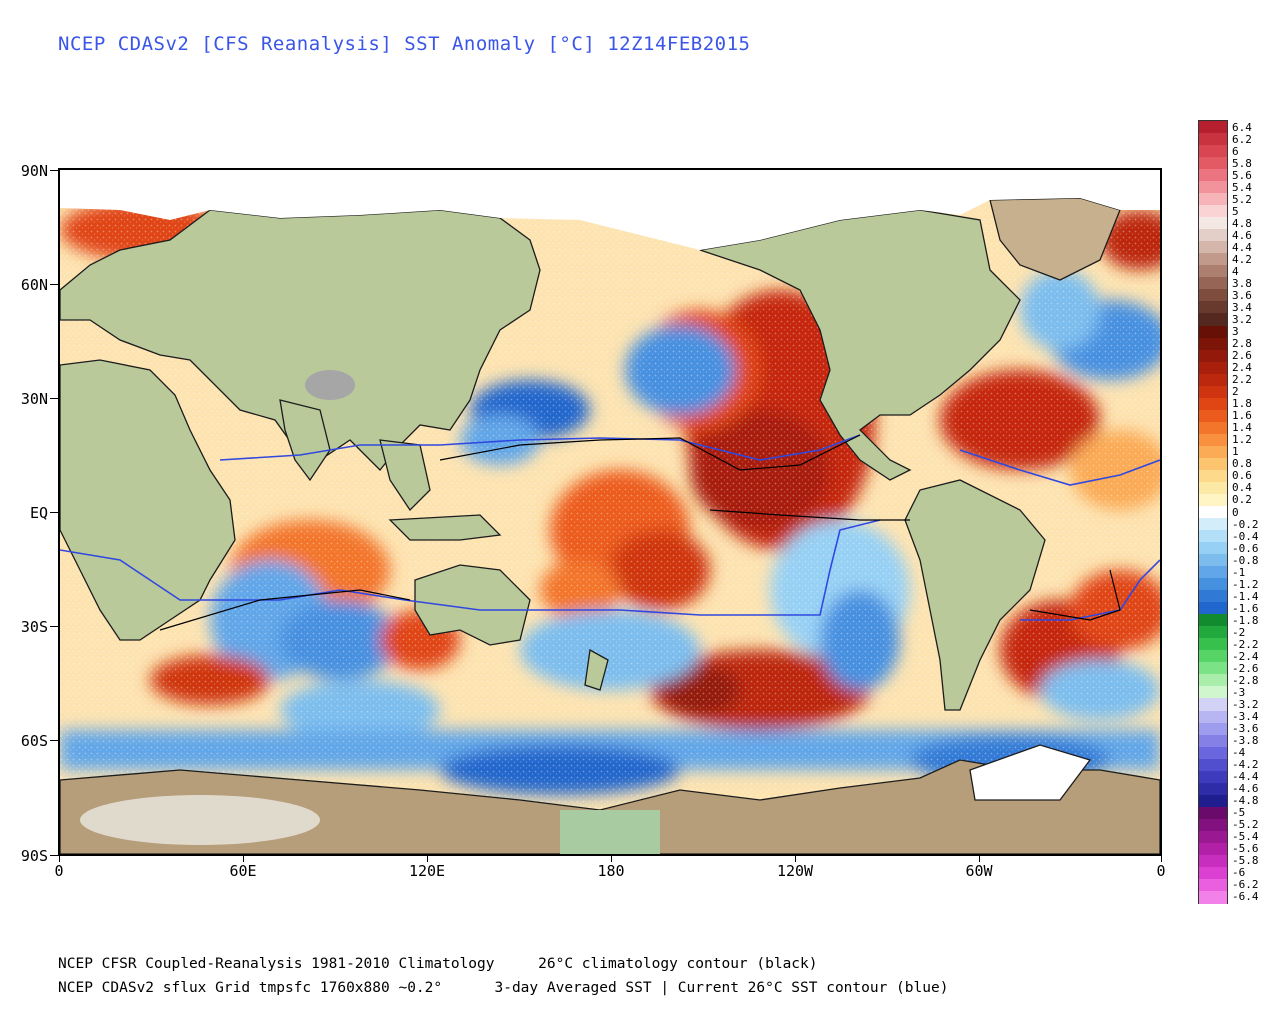 The height and width of the screenshot is (1024, 1280). Describe the element at coordinates (1030, 772) in the screenshot. I see `weddell-sea-ice` at that location.